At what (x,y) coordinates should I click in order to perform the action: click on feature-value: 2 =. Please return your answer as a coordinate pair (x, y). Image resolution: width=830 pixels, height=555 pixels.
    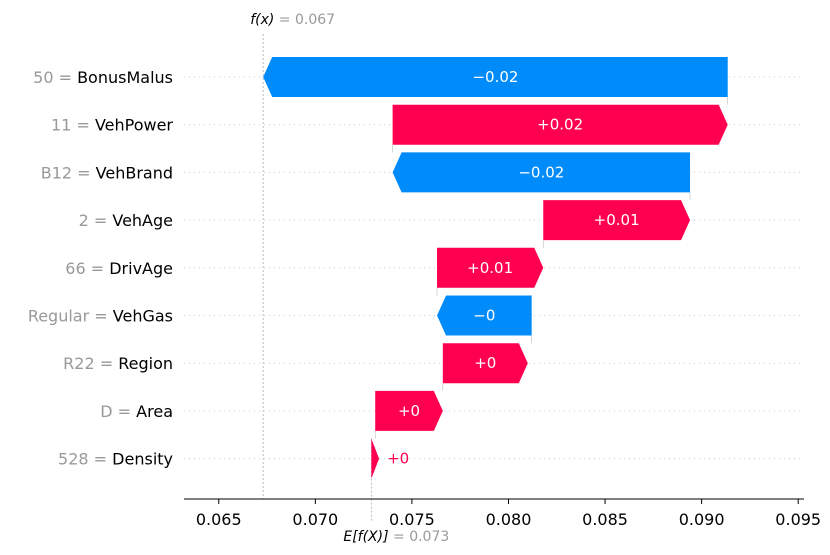
    Looking at the image, I should click on (96, 220).